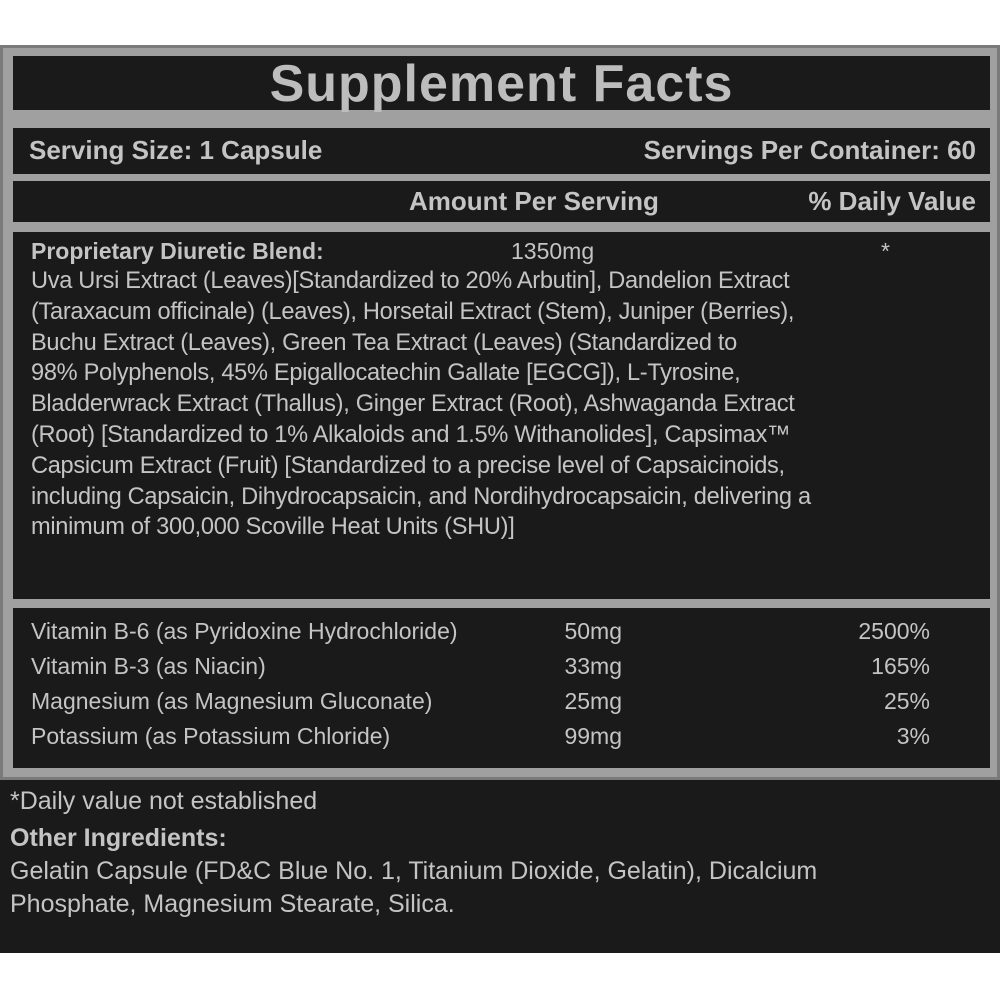 This screenshot has width=1000, height=1000. Describe the element at coordinates (593, 631) in the screenshot. I see `nutrient-amount: 50mg` at that location.